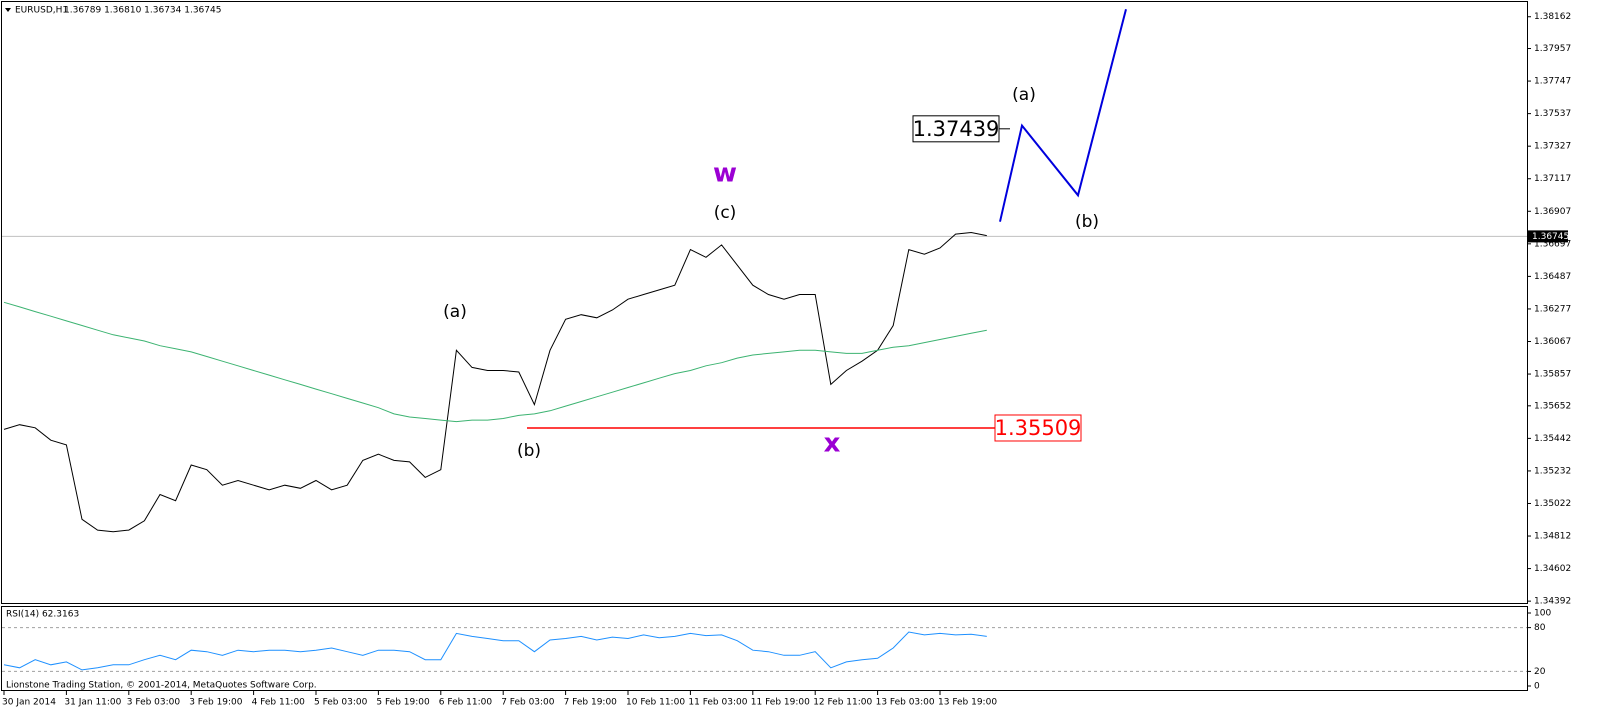 The image size is (1597, 723). Describe the element at coordinates (1552, 537) in the screenshot. I see `y-tick-label: 1.34812` at that location.